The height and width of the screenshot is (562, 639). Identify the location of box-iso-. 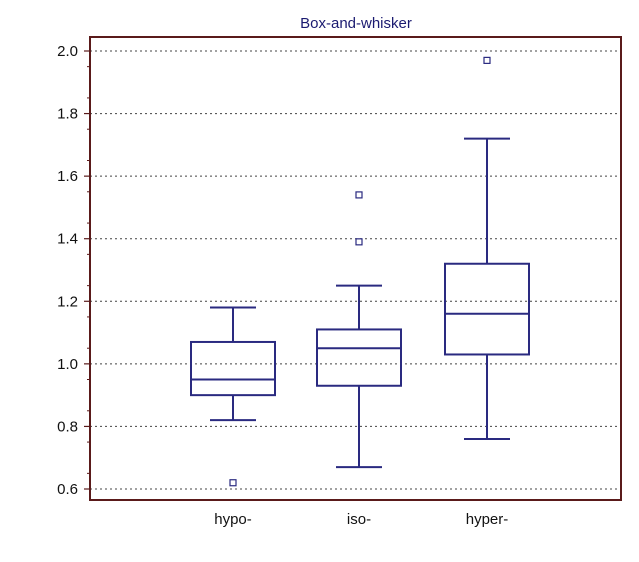
(359, 330).